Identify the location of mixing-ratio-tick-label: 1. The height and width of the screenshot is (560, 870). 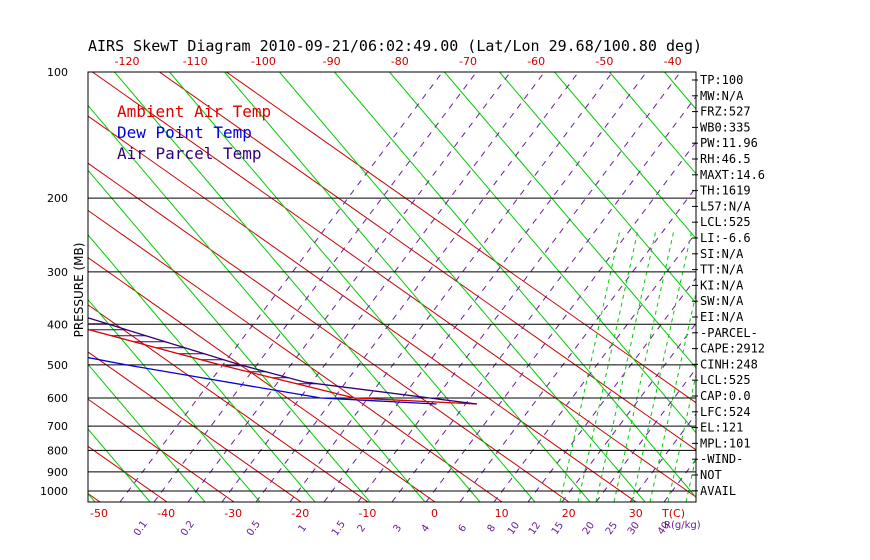
(303, 529).